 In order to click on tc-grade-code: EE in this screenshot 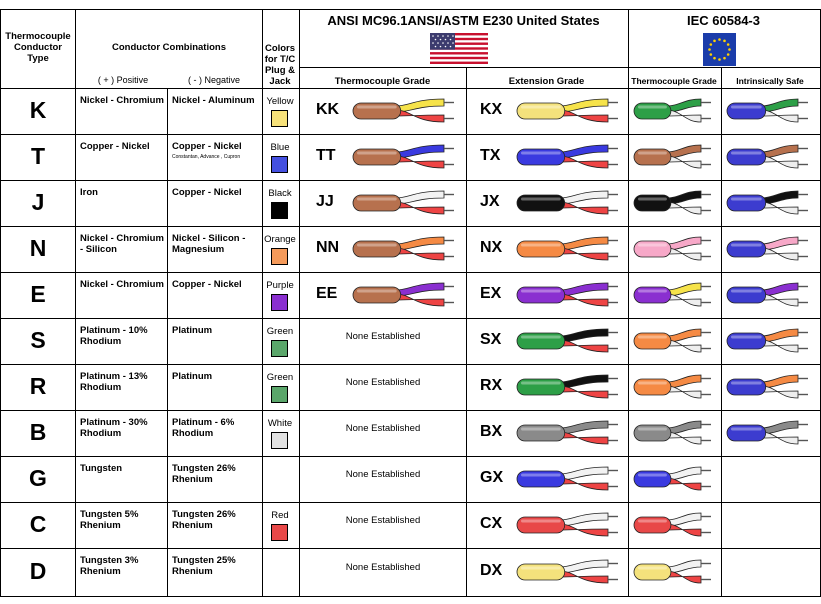, I will do `click(327, 293)`.